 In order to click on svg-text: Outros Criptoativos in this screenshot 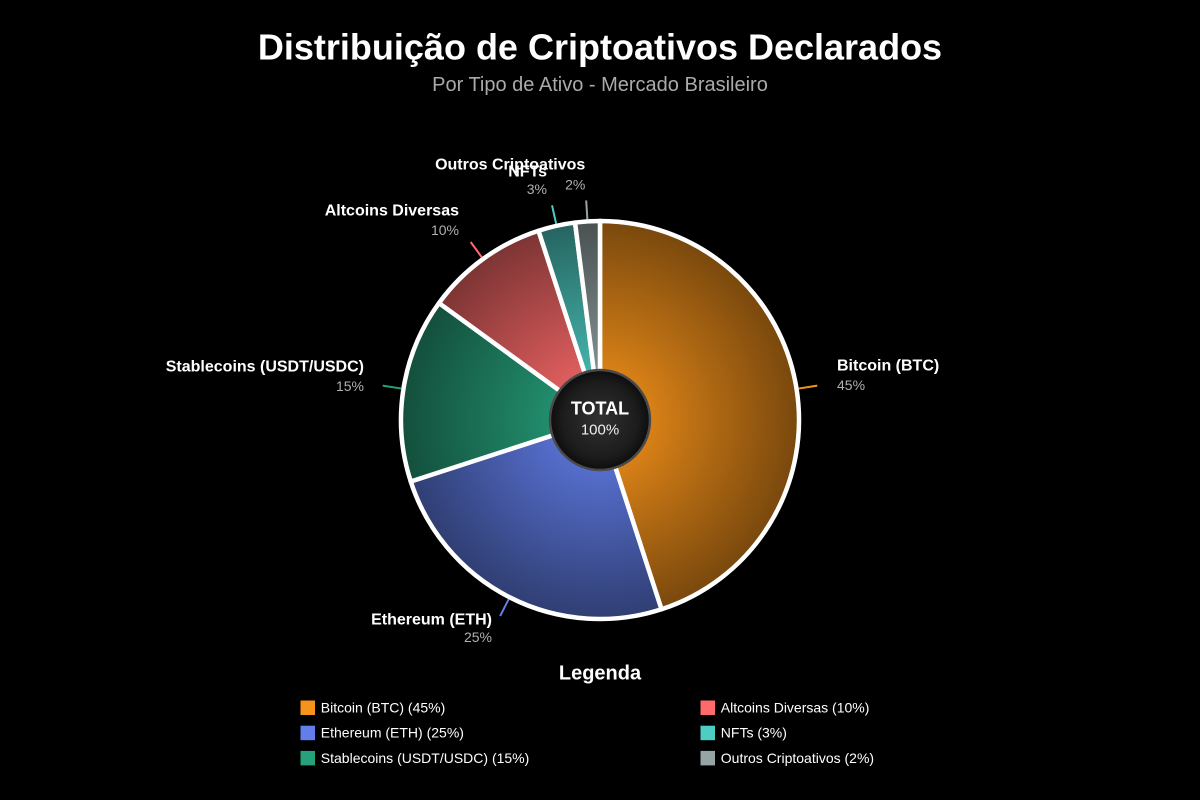, I will do `click(510, 165)`.